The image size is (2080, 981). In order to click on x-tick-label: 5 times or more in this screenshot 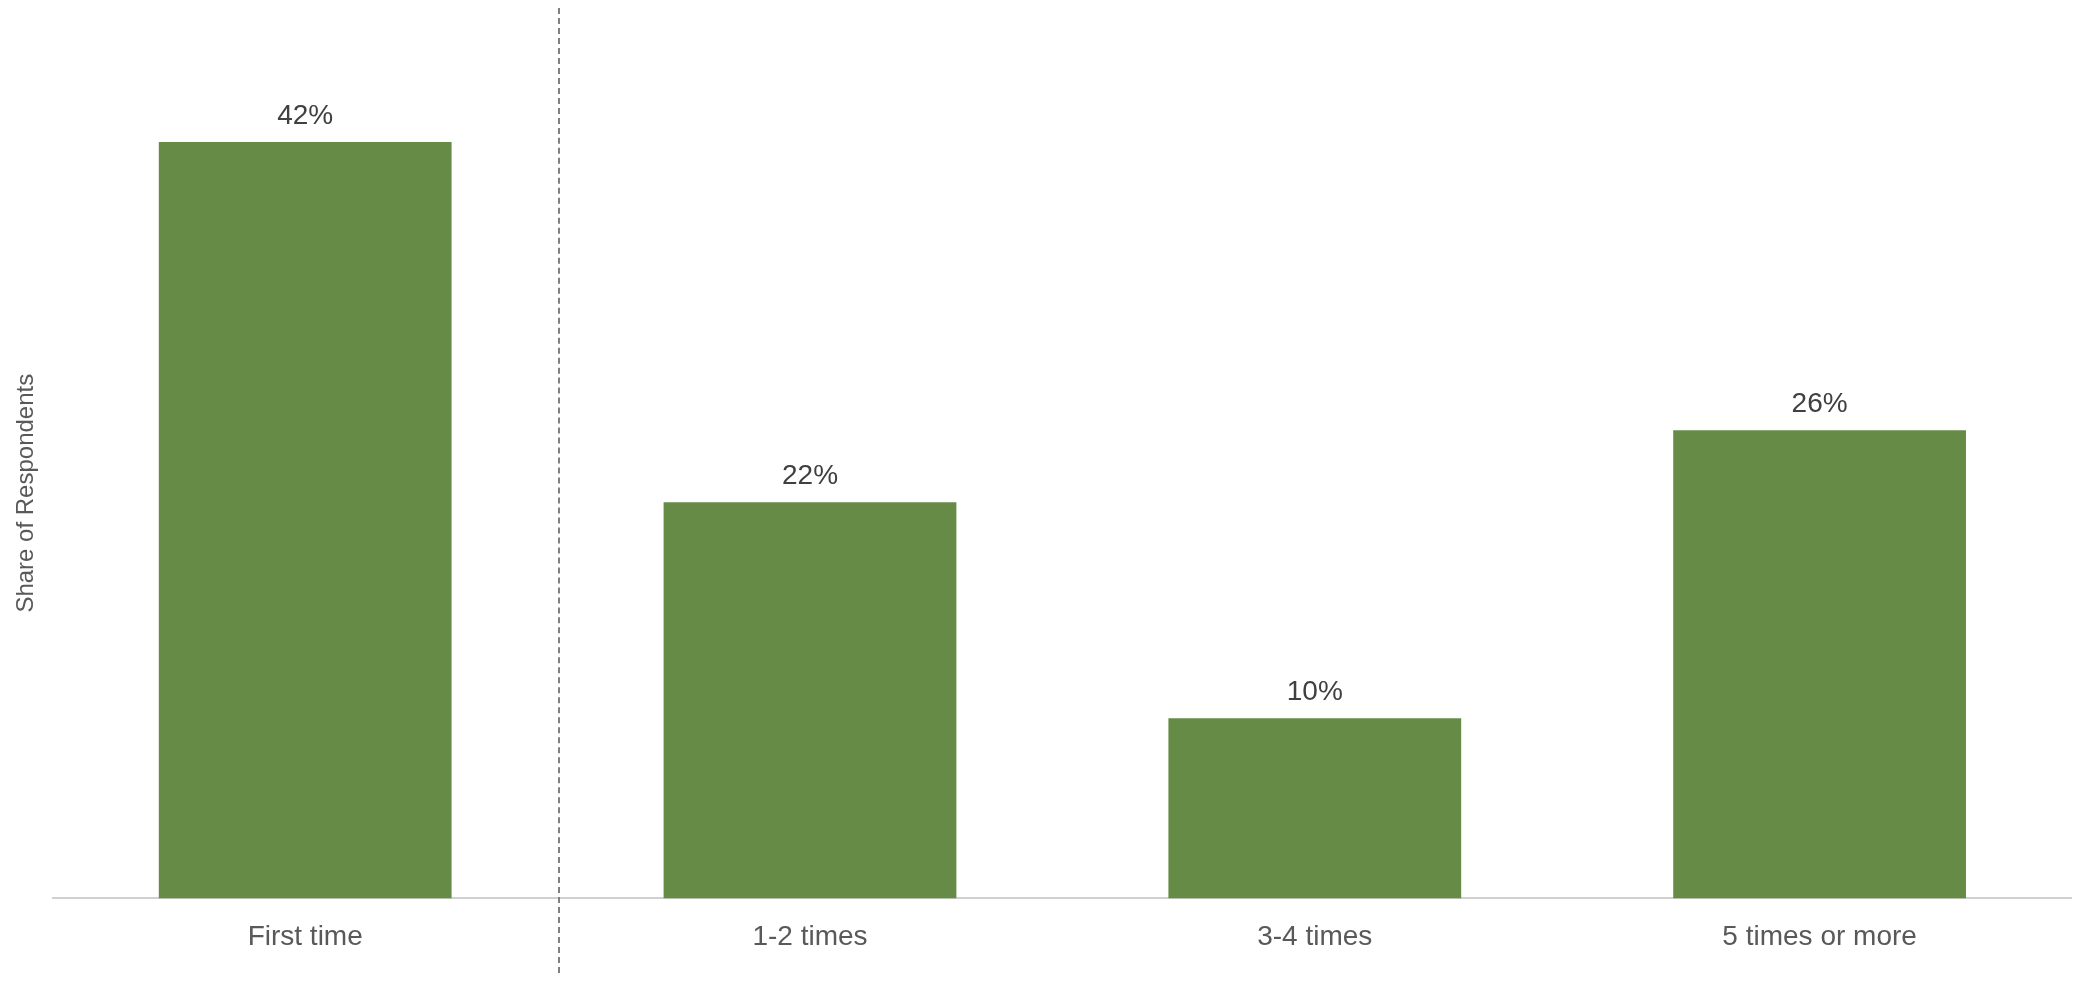, I will do `click(1819, 935)`.